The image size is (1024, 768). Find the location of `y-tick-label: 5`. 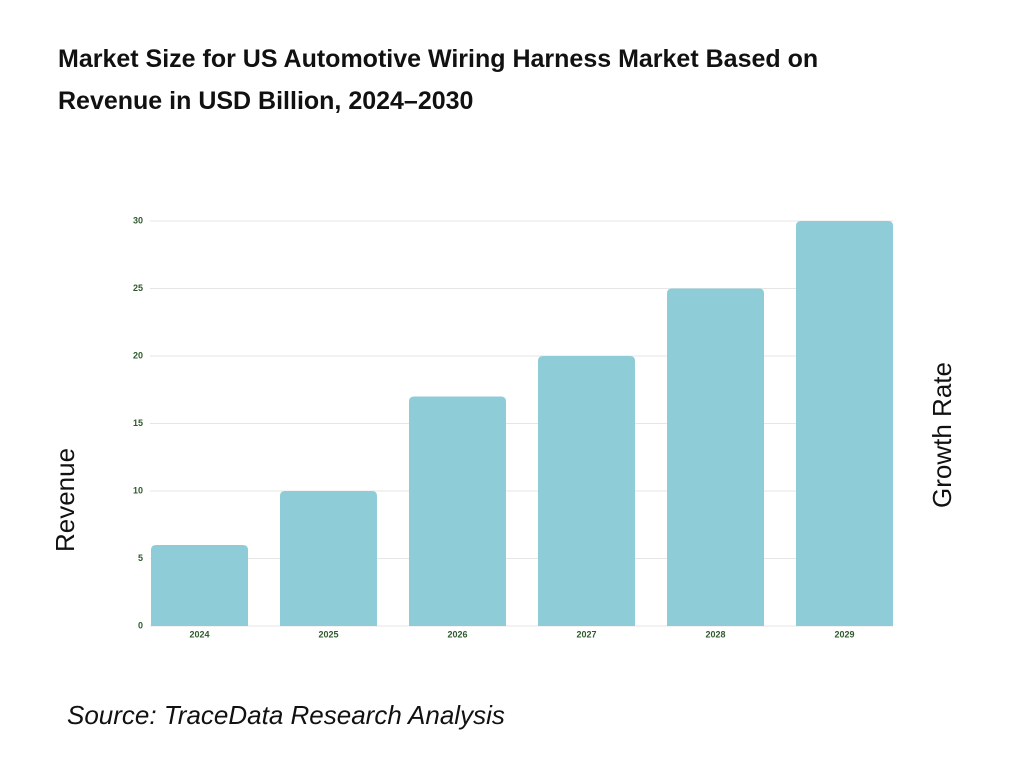

y-tick-label: 5 is located at coordinates (140, 558).